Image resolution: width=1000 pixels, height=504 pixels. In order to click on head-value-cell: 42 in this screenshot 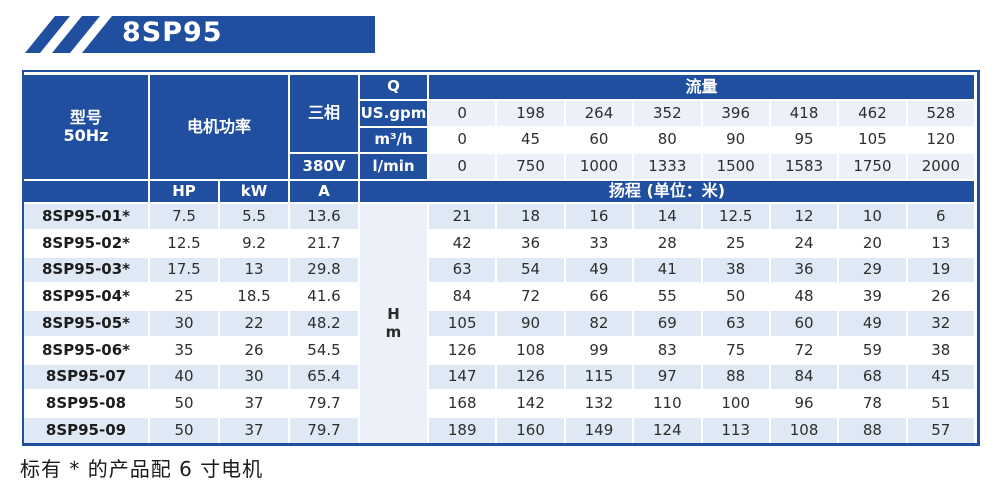, I will do `click(462, 243)`.